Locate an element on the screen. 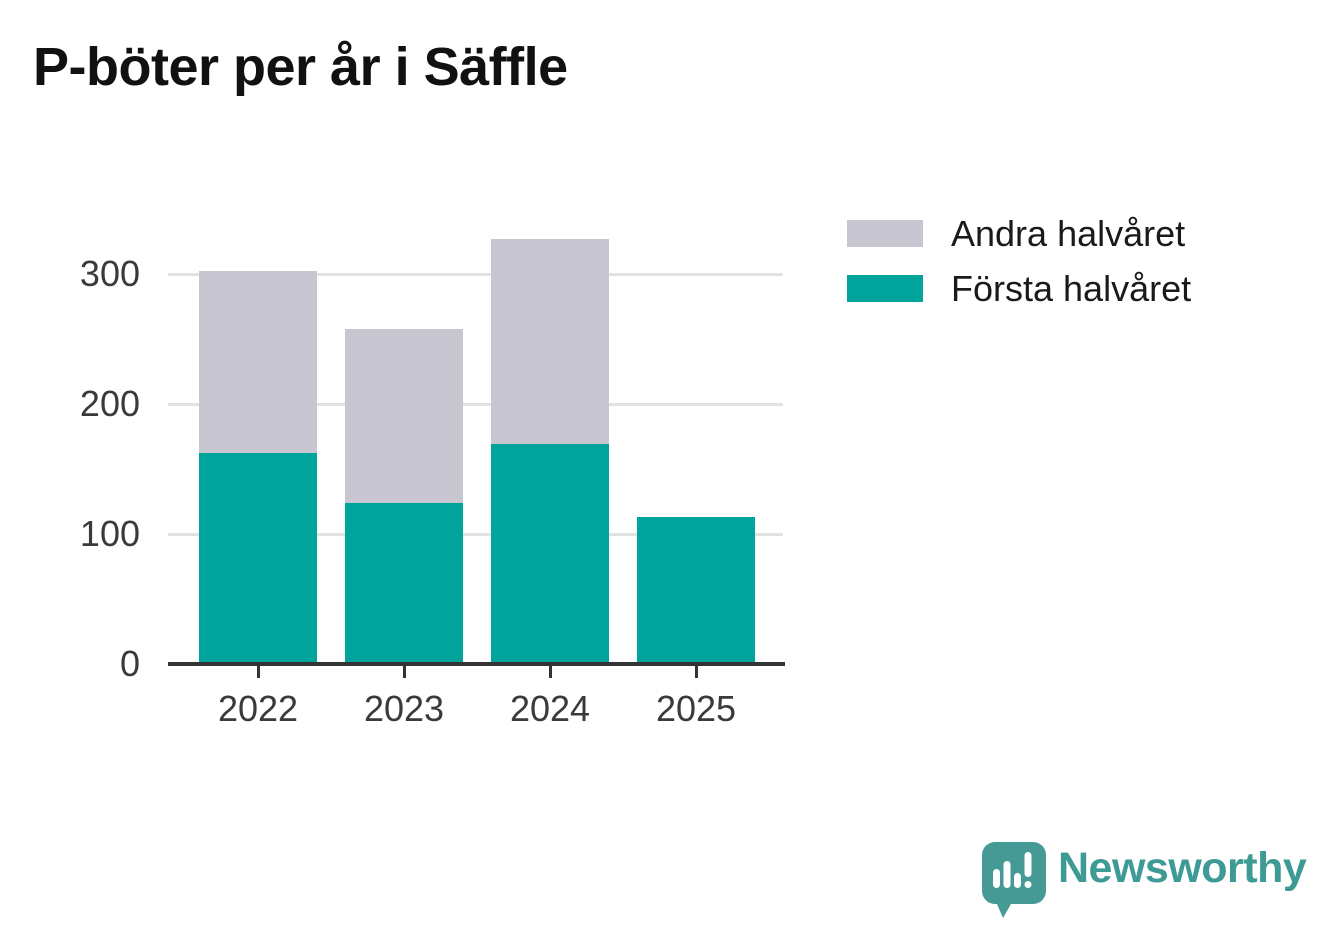  newsworthy-logo-text: Newsworthy is located at coordinates (1182, 868).